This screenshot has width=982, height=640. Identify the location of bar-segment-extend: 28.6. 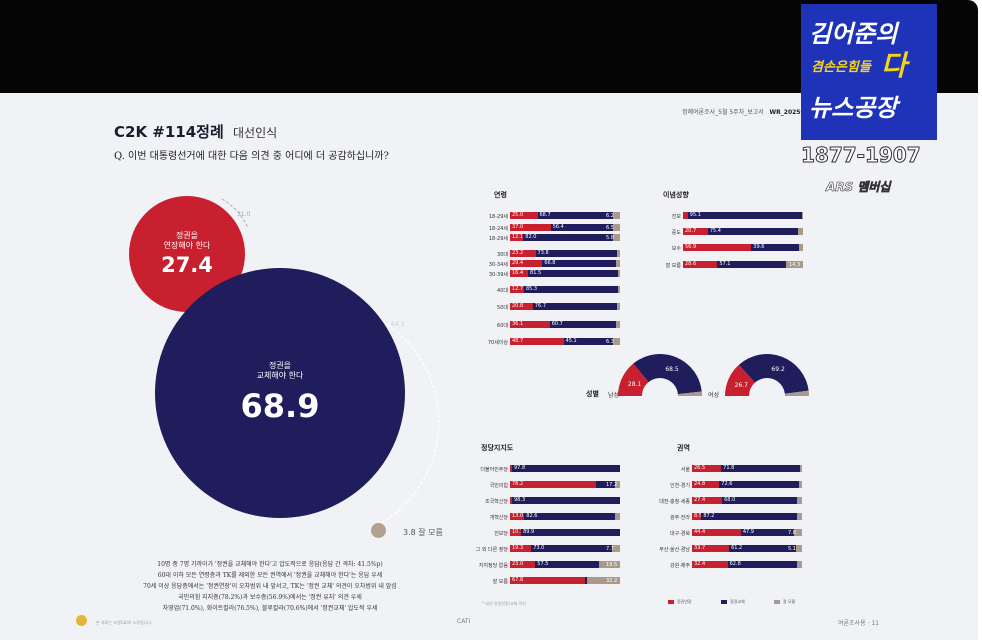
(700, 264).